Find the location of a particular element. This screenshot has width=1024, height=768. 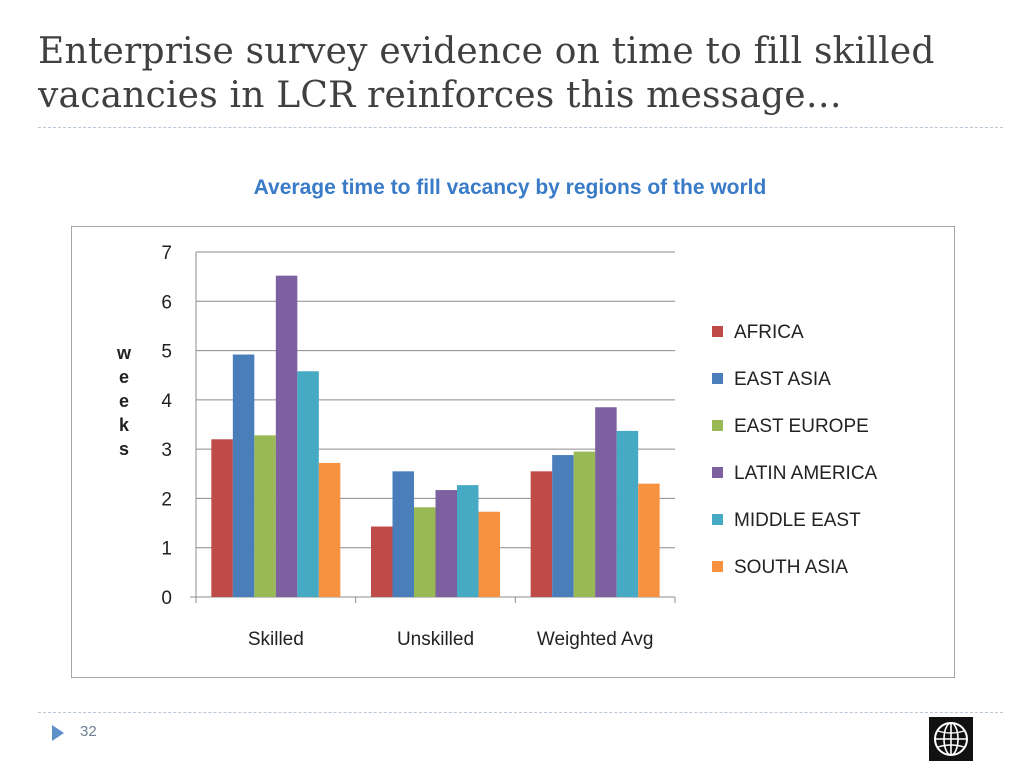

y-tick-label: 0 is located at coordinates (166, 598).